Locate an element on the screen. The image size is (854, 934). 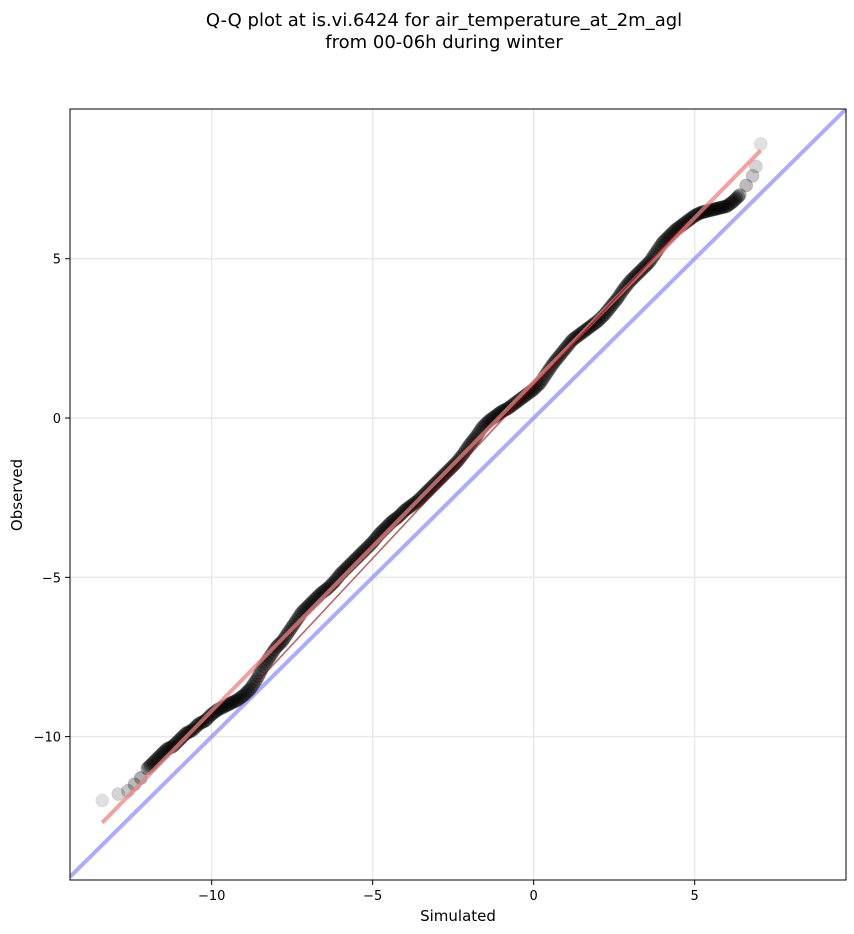
y-tick-label: 5 is located at coordinates (57, 260).